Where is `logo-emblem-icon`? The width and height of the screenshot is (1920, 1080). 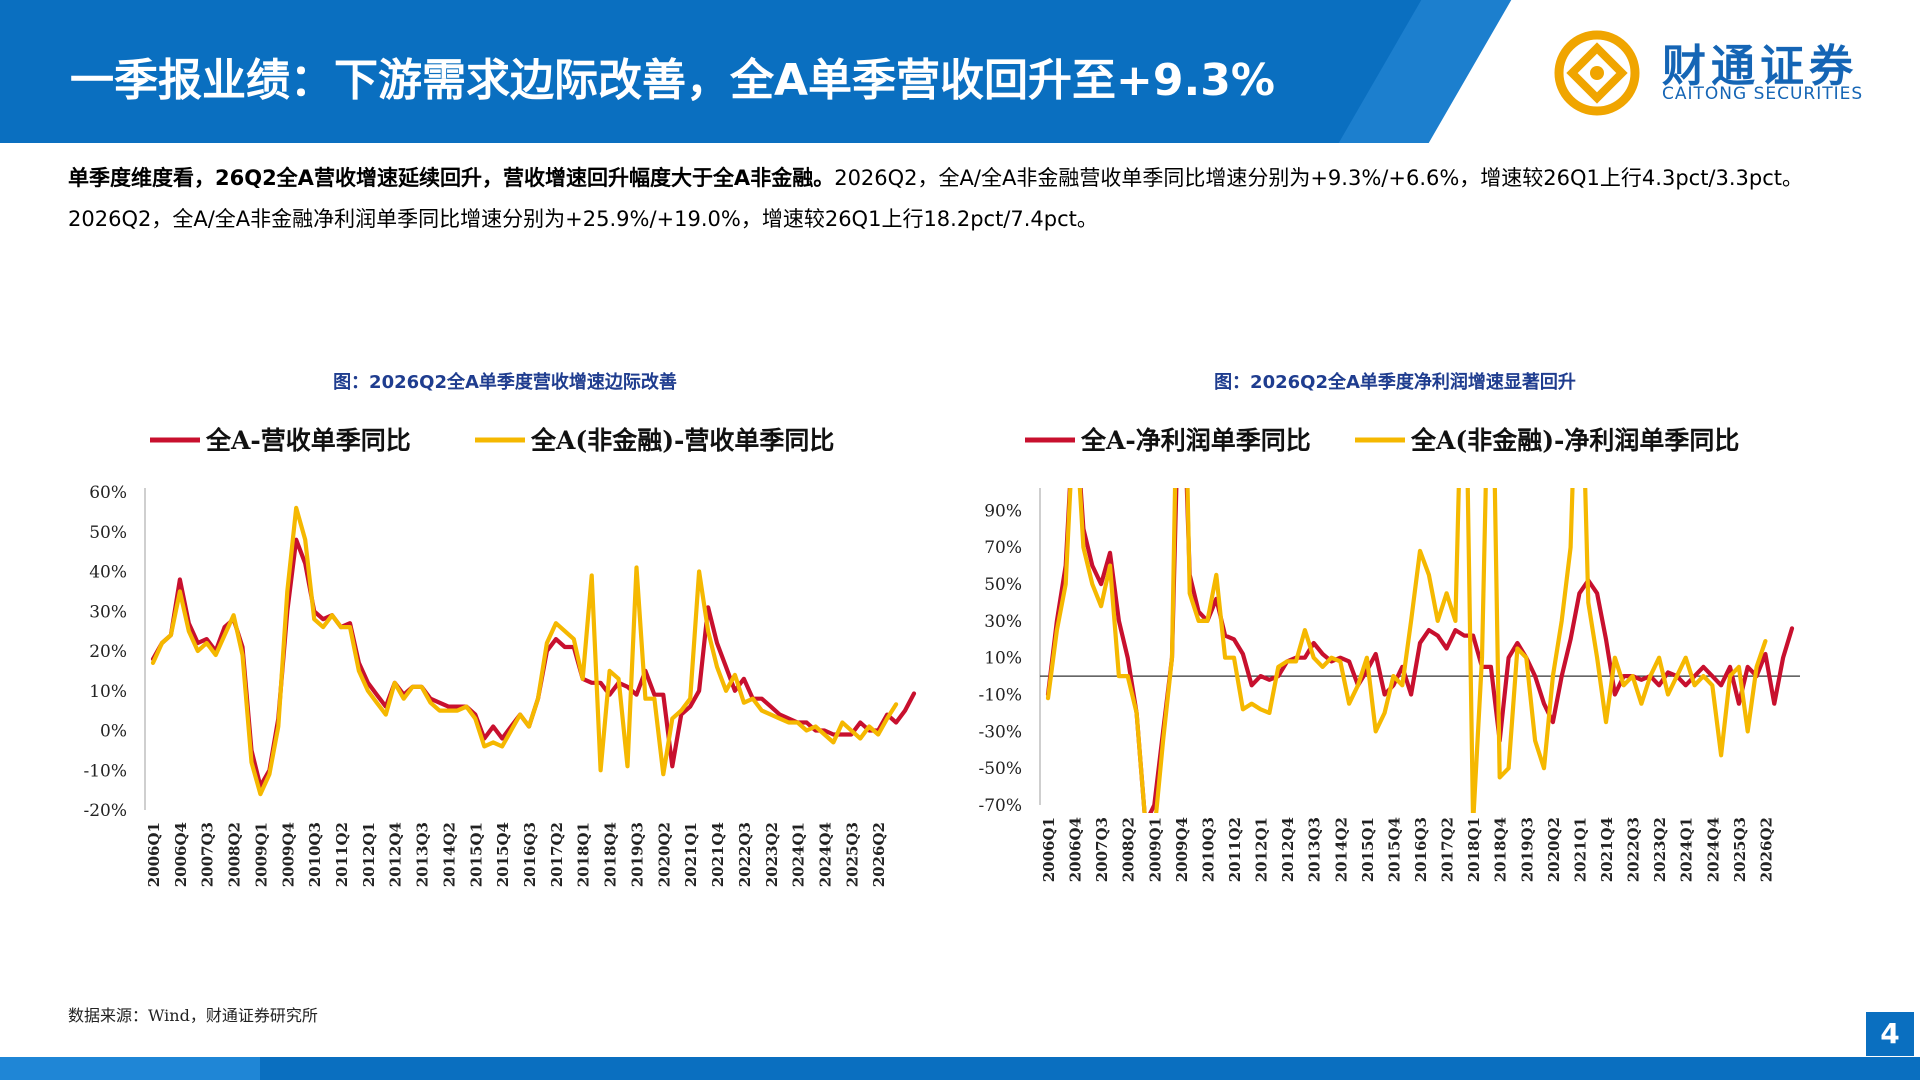
logo-emblem-icon is located at coordinates (1597, 73).